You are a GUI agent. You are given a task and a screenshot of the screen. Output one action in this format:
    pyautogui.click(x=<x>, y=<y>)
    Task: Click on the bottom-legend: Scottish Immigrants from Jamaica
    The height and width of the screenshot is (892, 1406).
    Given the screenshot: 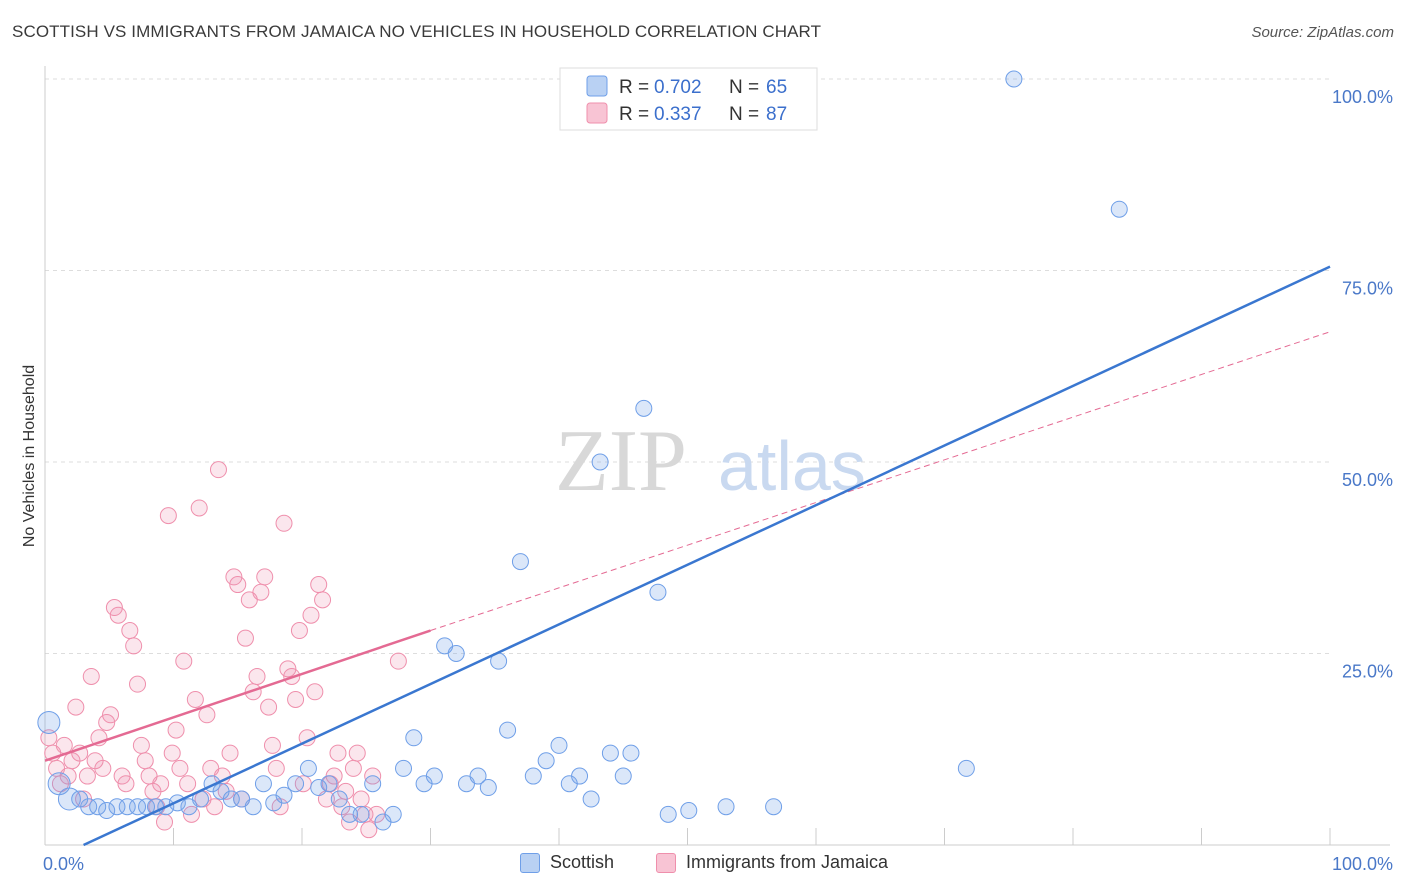 What is the action you would take?
    pyautogui.click(x=703, y=865)
    